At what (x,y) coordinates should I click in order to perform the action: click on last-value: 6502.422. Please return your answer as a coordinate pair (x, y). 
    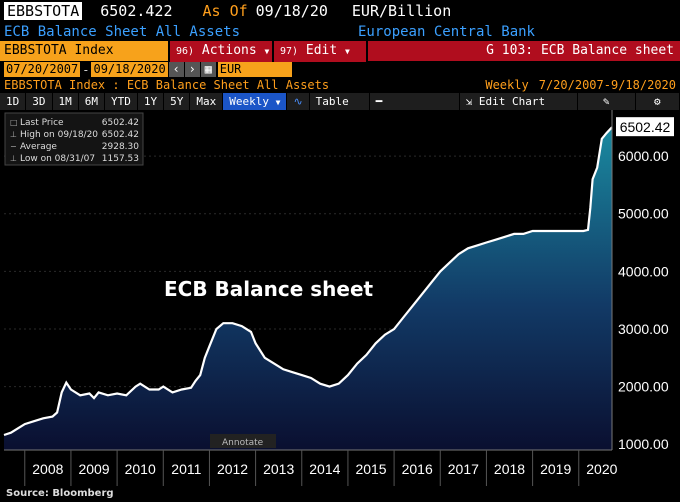
    Looking at the image, I should click on (136, 11).